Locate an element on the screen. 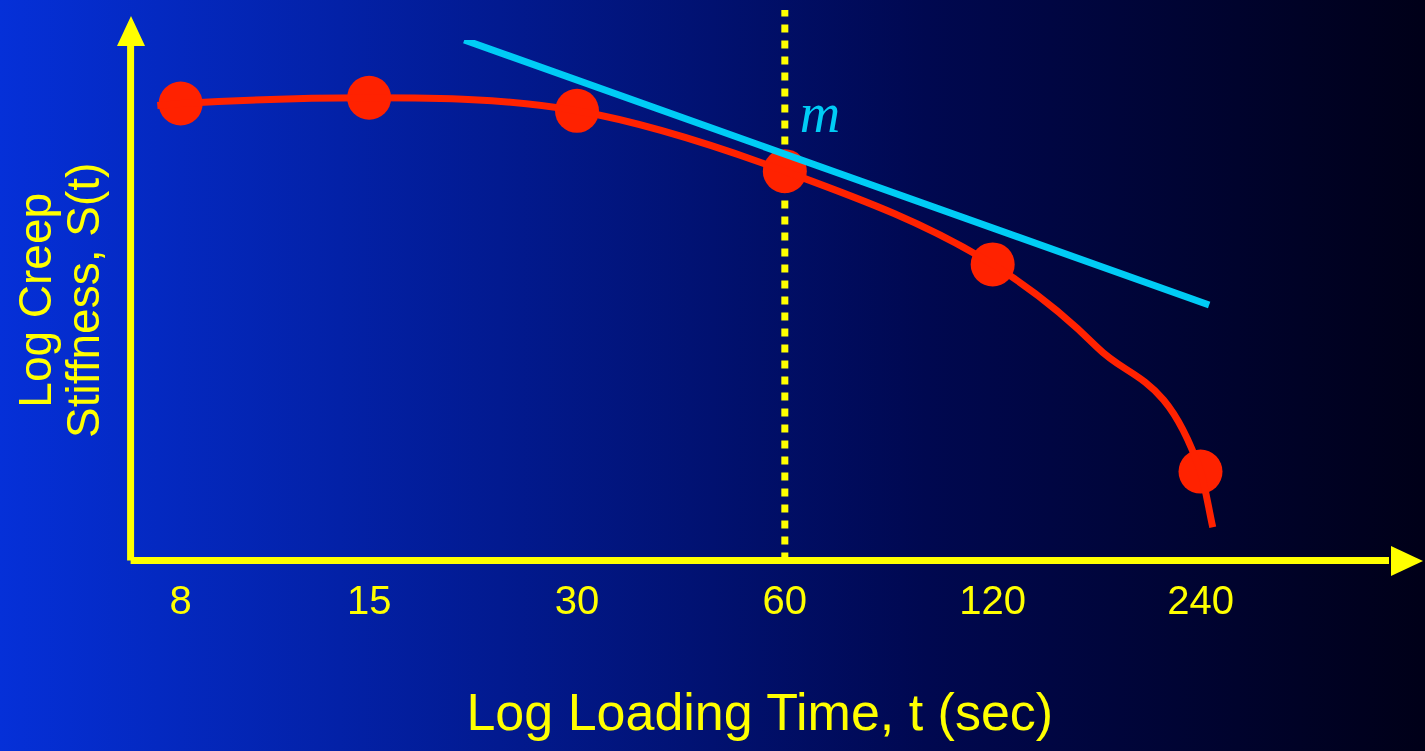 The width and height of the screenshot is (1425, 751). annotation: m is located at coordinates (820, 113).